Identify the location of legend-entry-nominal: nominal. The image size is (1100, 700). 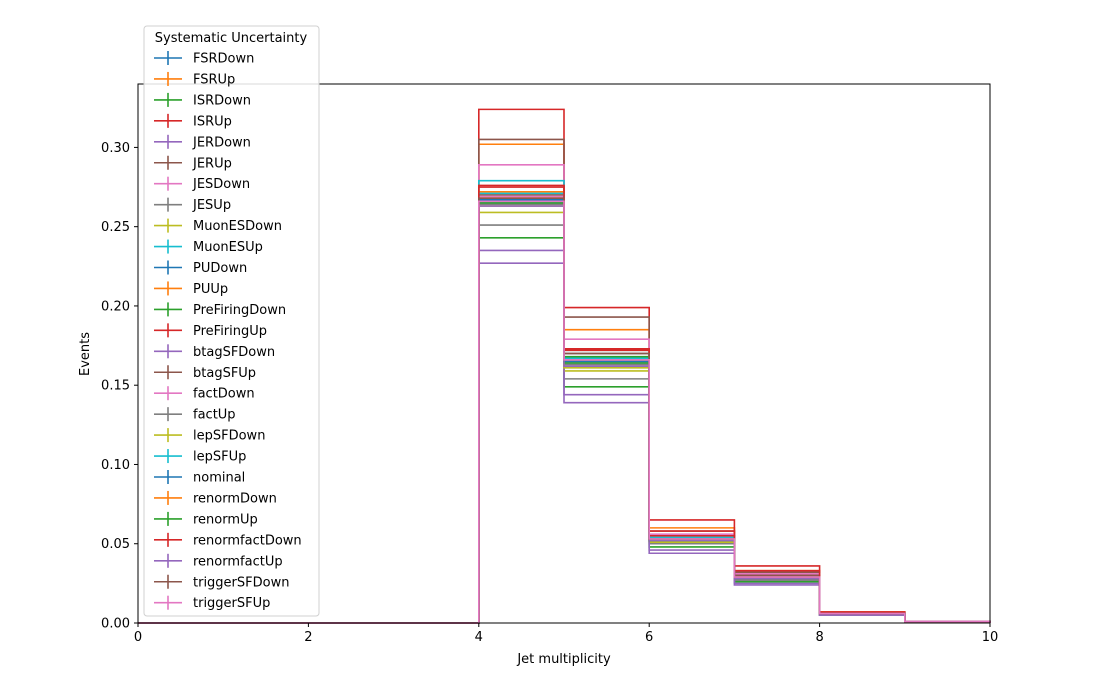
(199, 478).